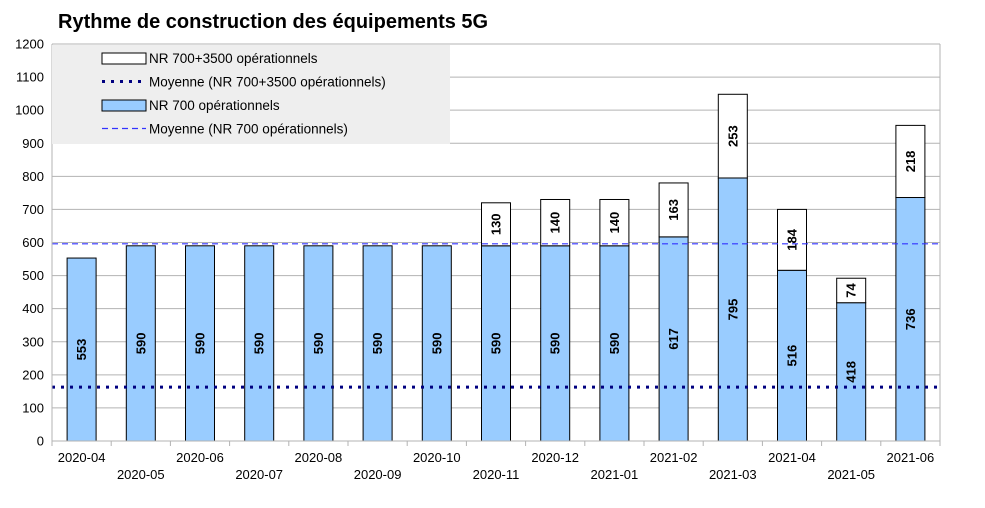  I want to click on data-label-nr700-3500: 184, so click(792, 239).